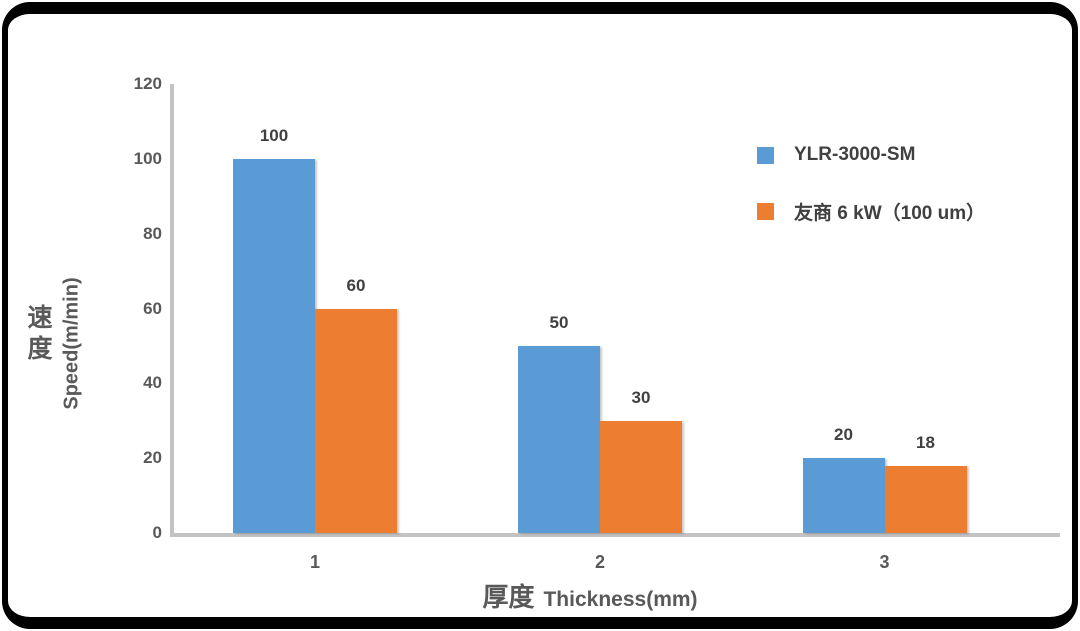 Image resolution: width=1080 pixels, height=631 pixels. I want to click on data-label: 60, so click(356, 285).